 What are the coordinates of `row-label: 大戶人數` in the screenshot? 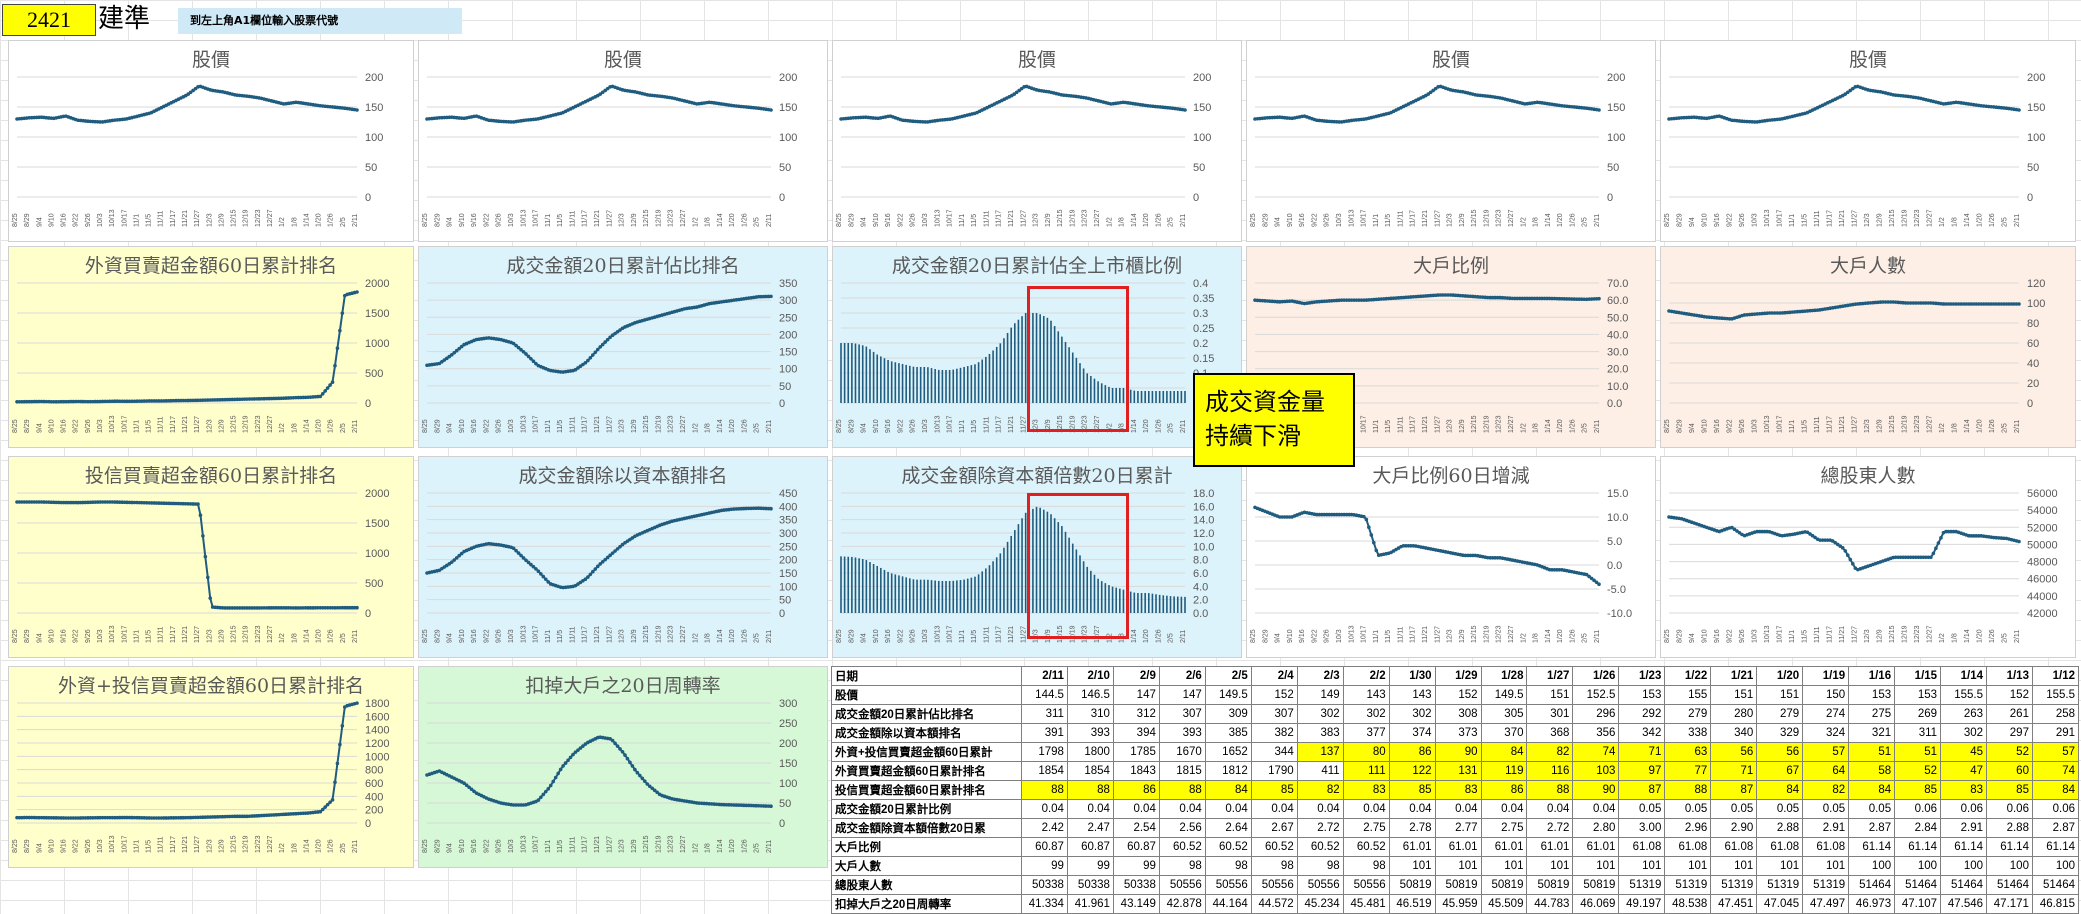 It's located at (926, 866).